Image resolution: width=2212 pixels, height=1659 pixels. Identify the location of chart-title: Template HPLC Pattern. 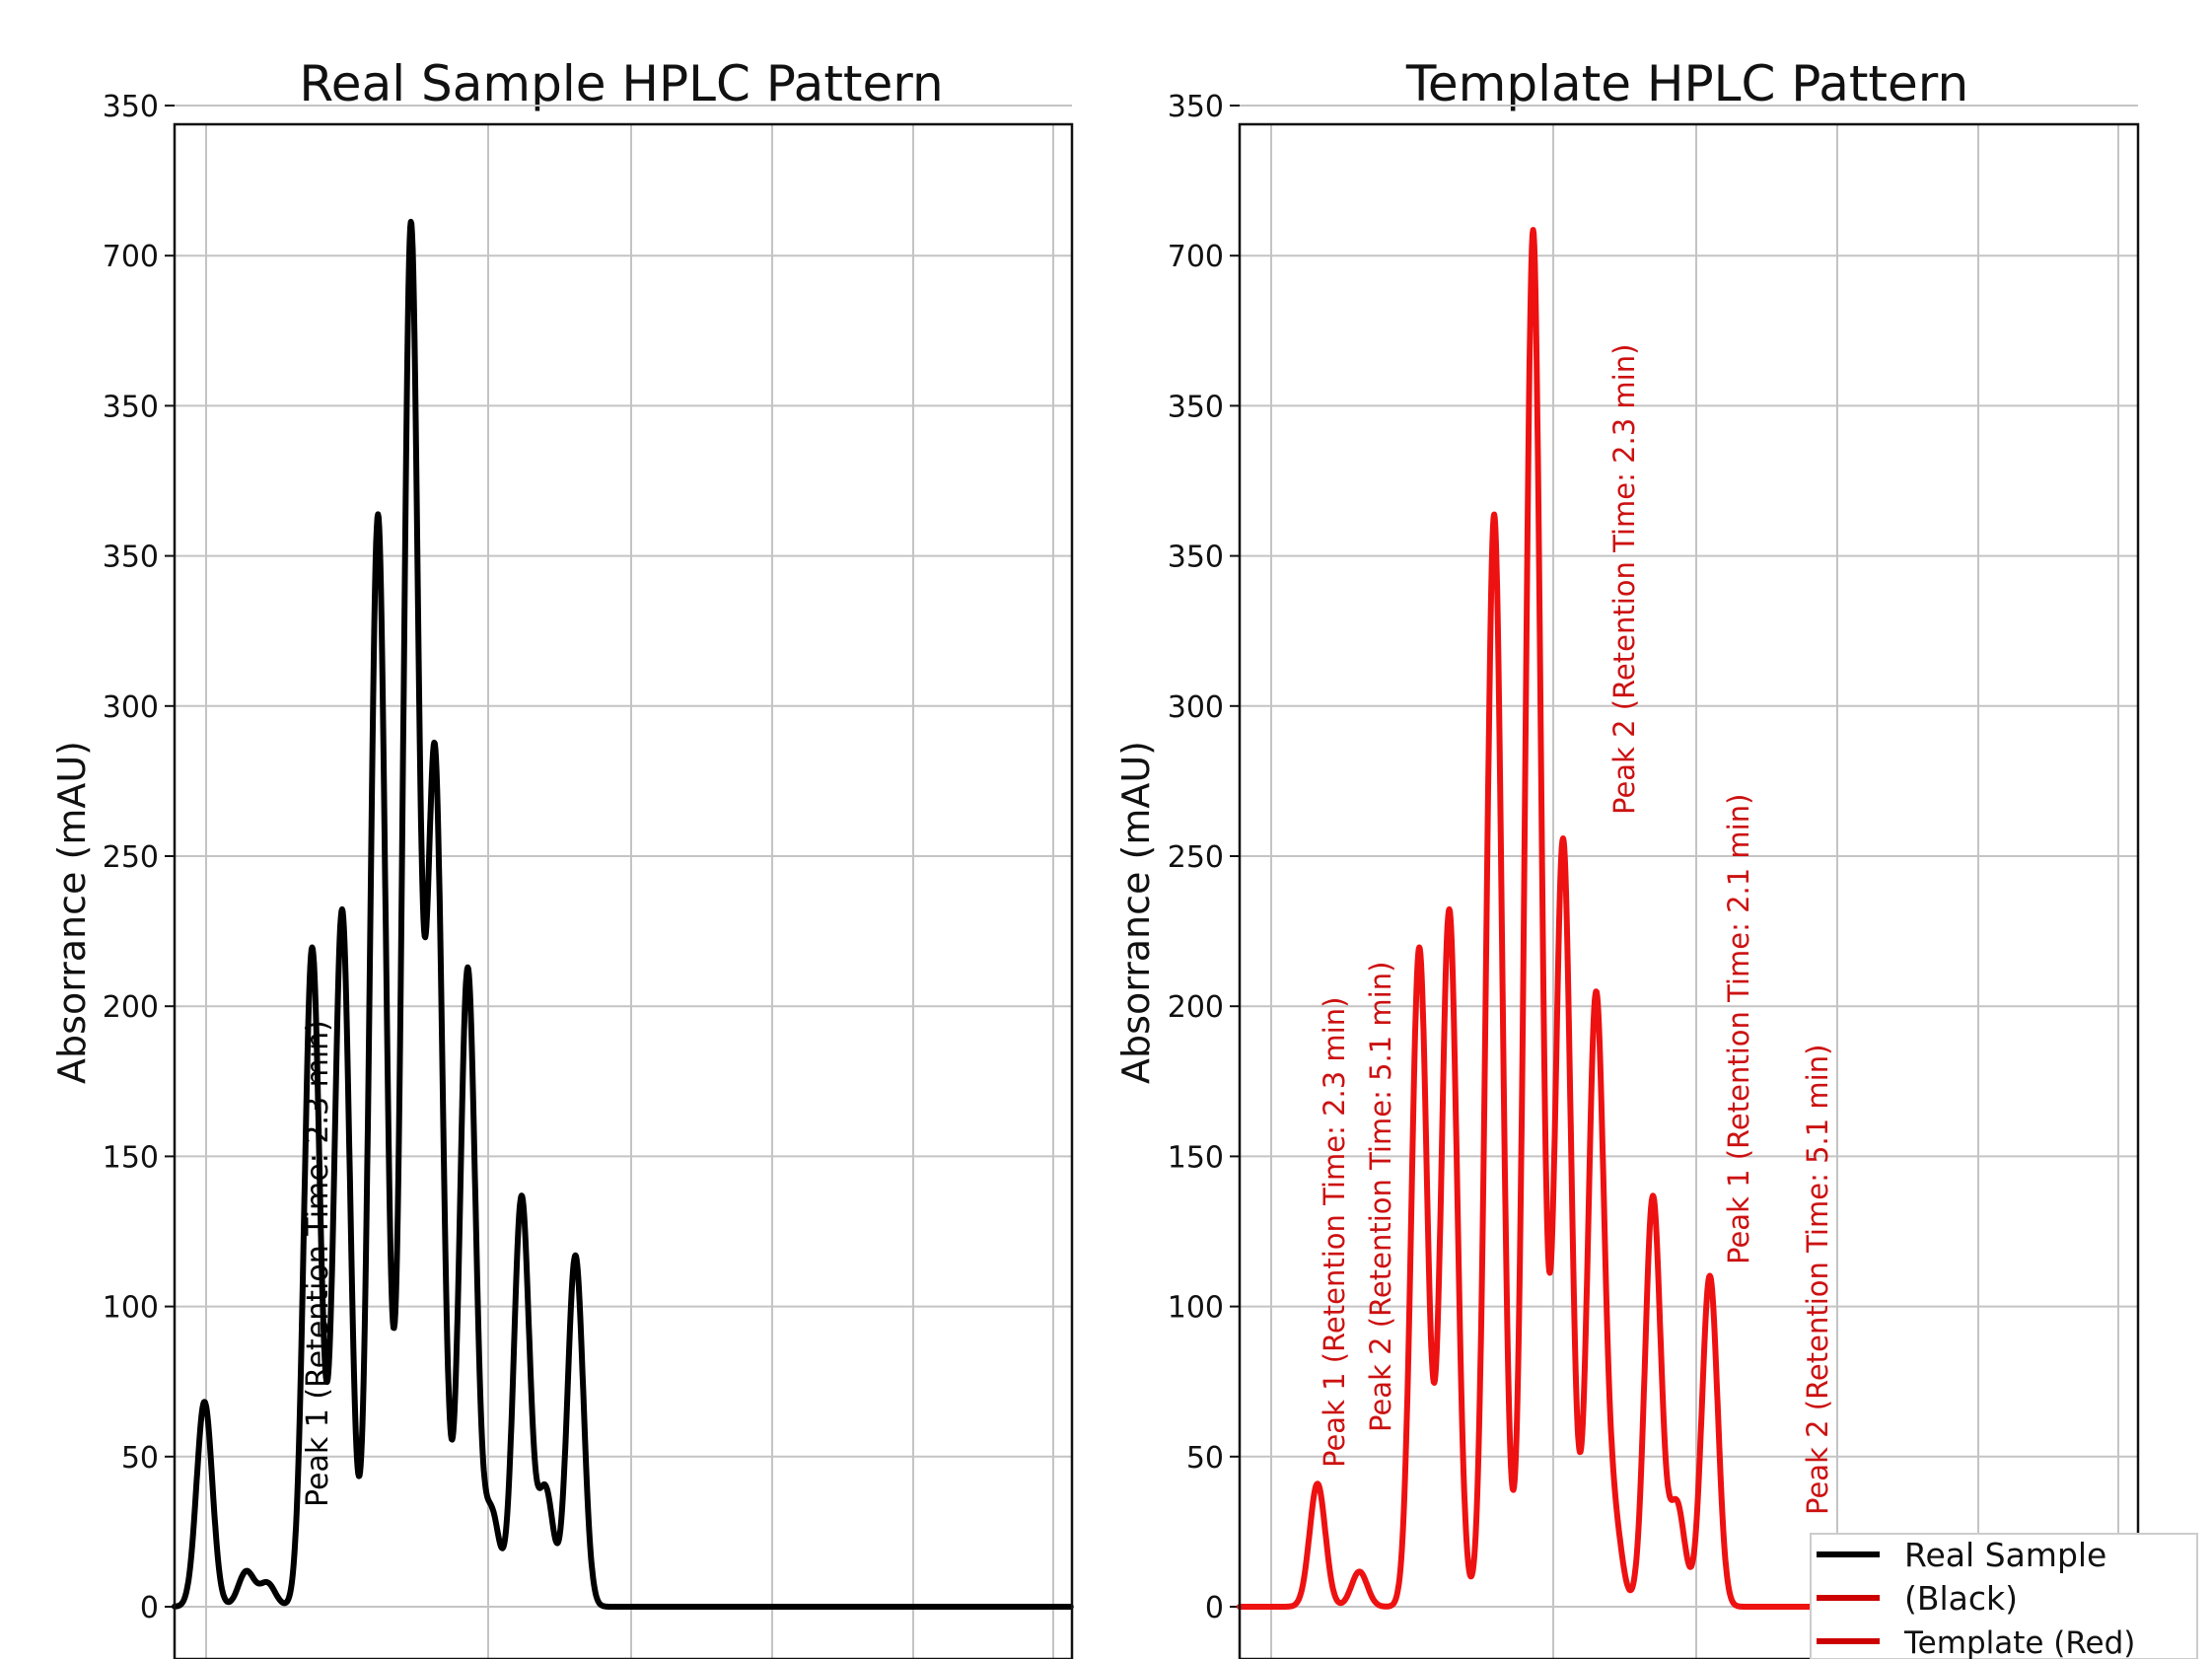
(1686, 83).